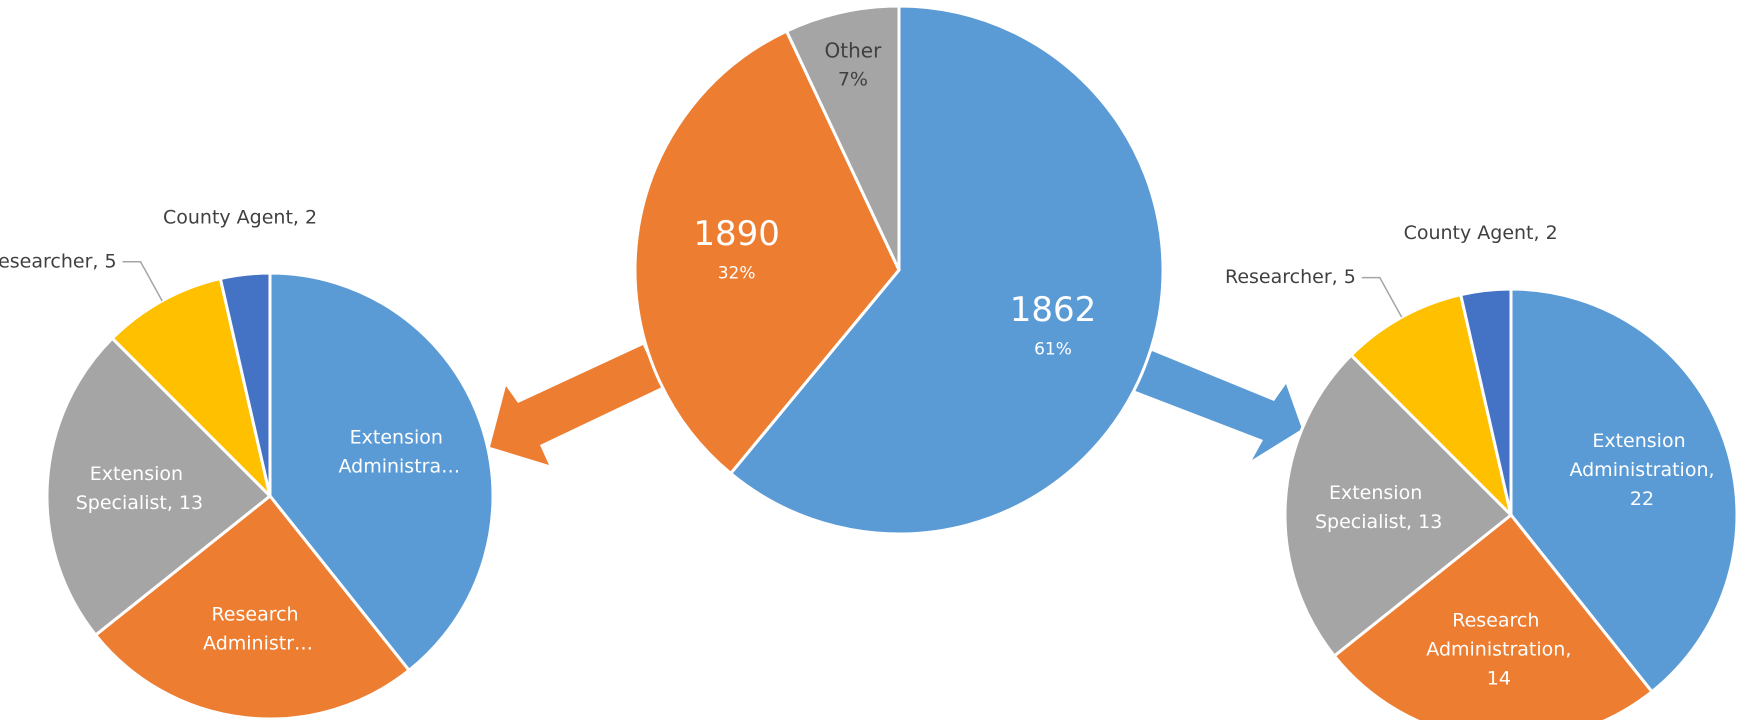 The height and width of the screenshot is (720, 1745). I want to click on slice-category: 1862, so click(1053, 310).